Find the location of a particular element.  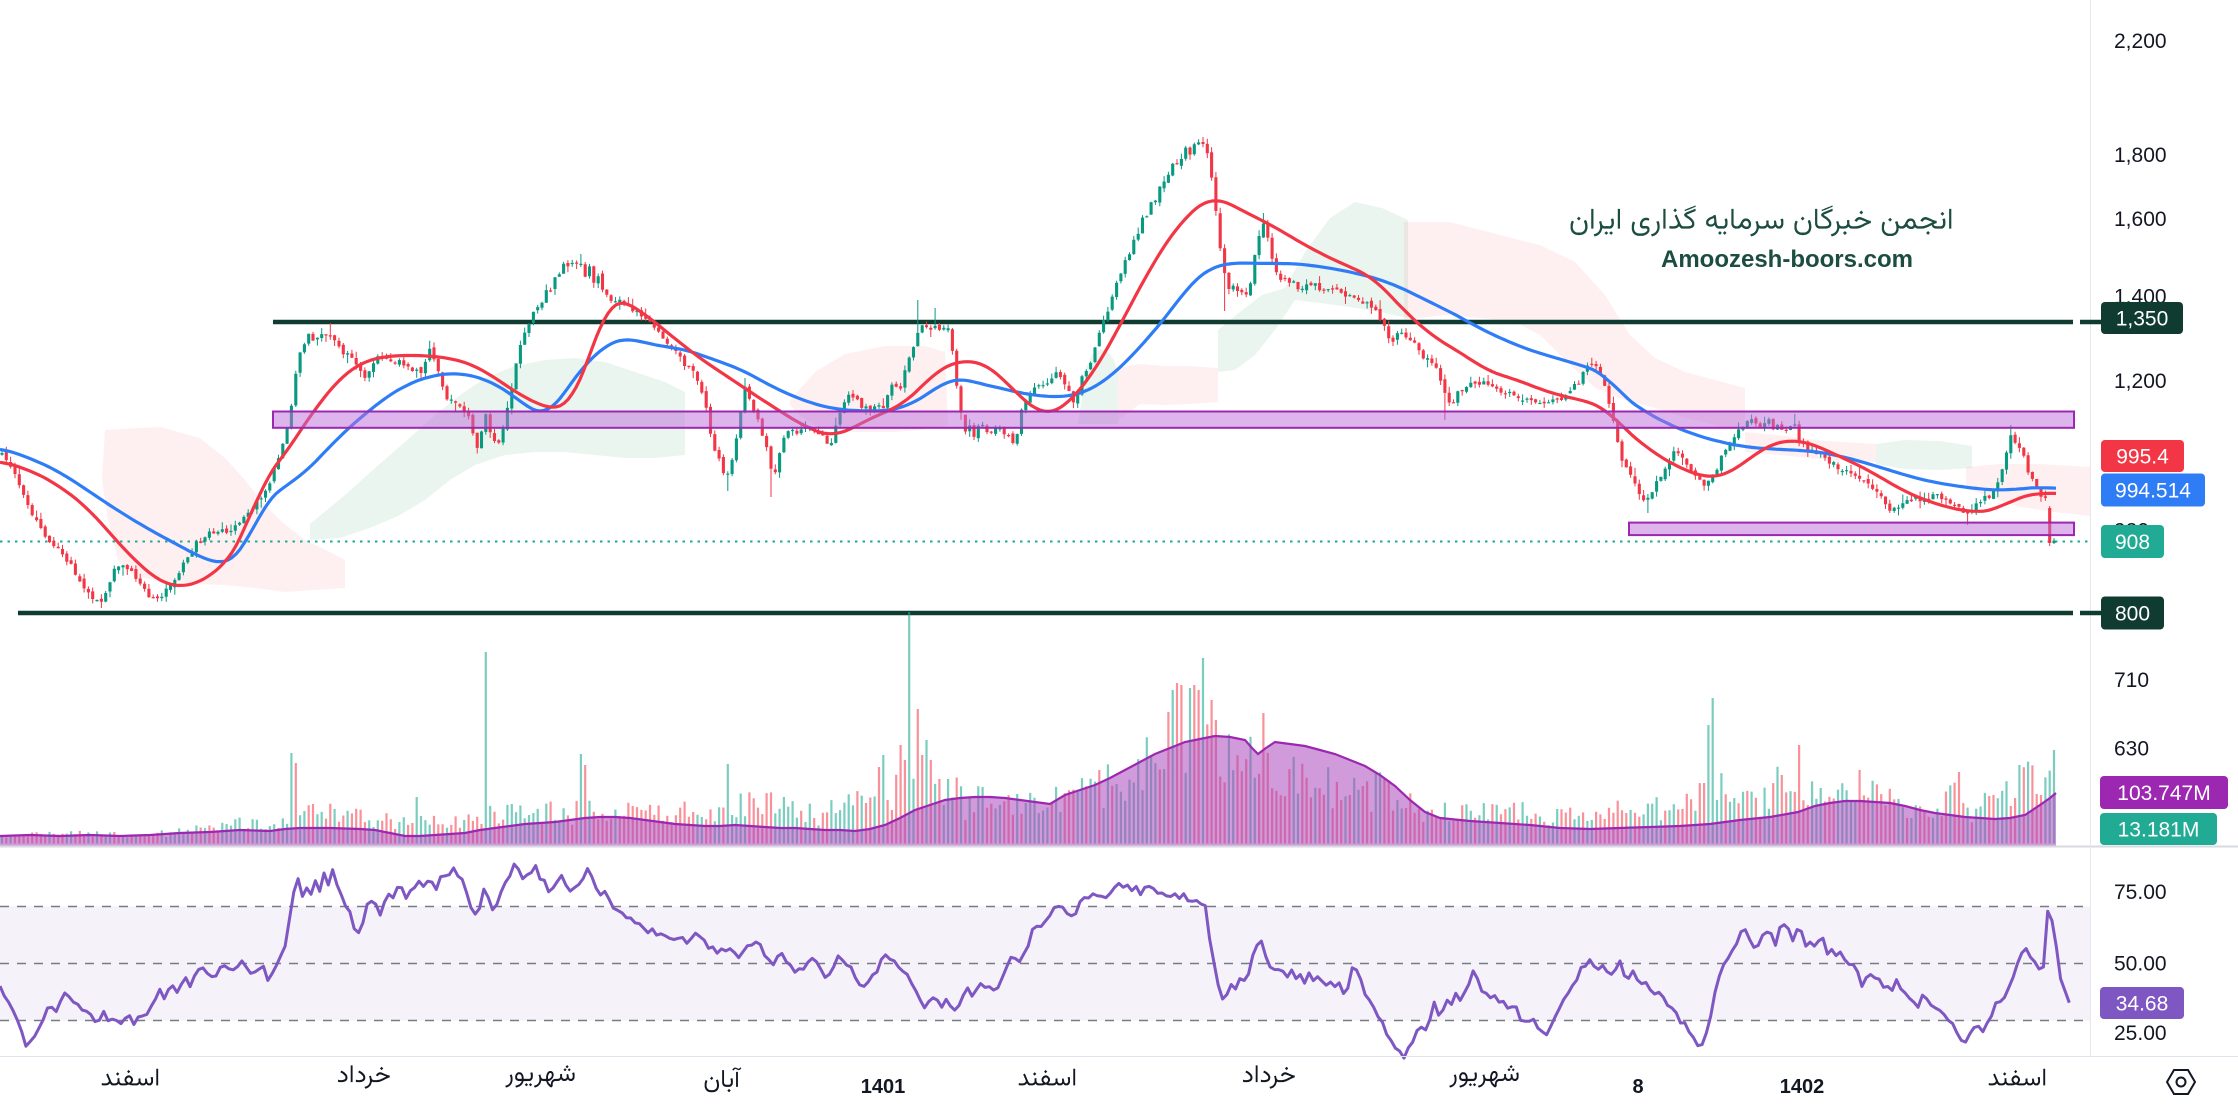

svg-text: 630 is located at coordinates (2131, 749).